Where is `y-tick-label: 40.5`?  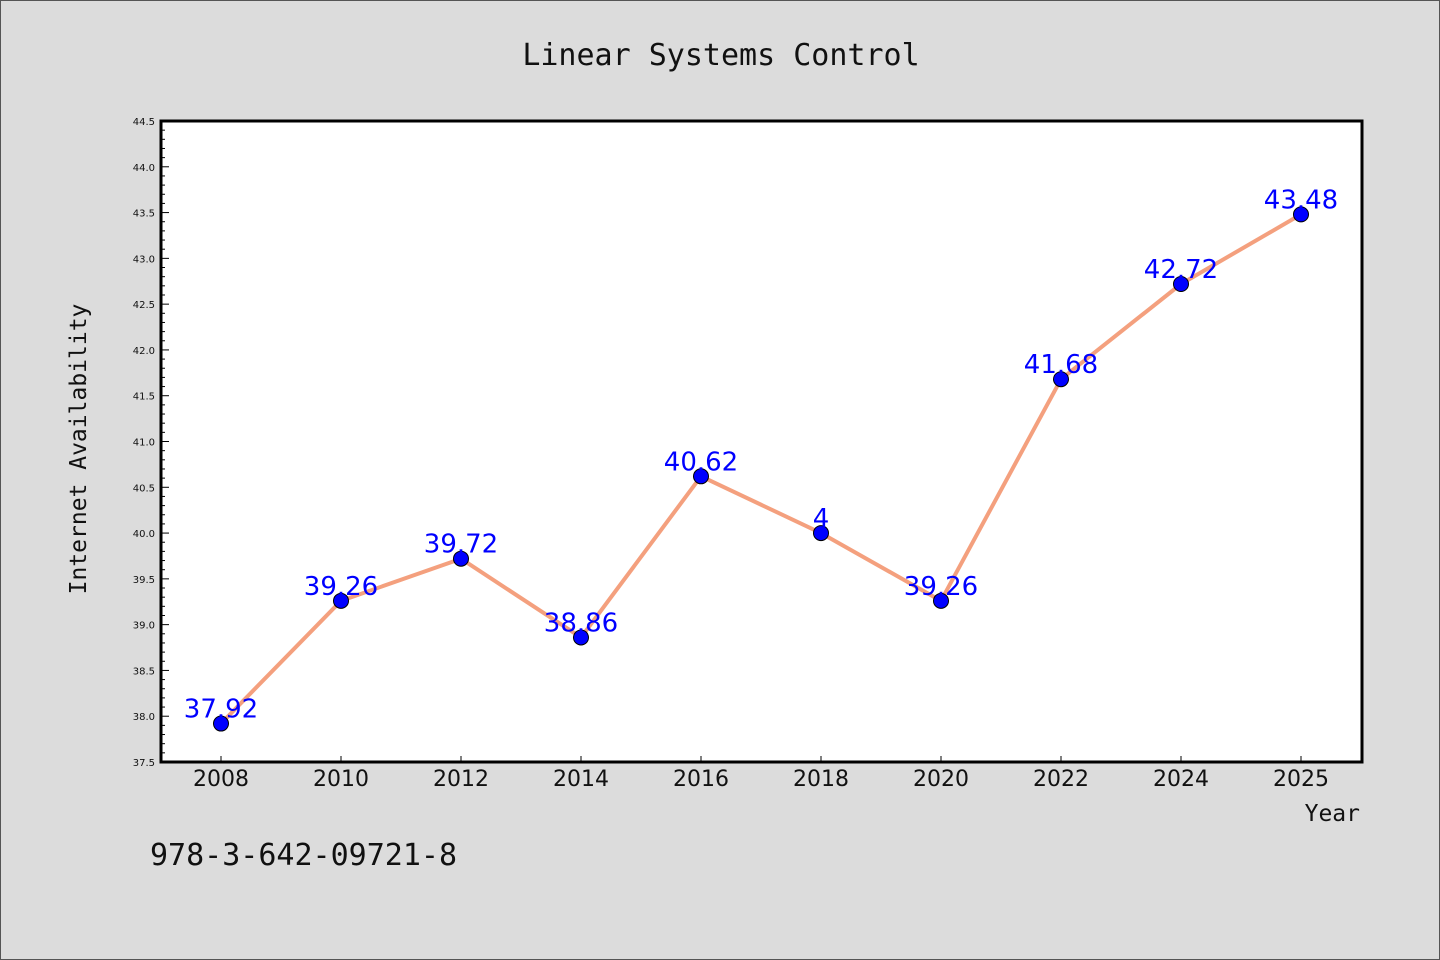
y-tick-label: 40.5 is located at coordinates (144, 488).